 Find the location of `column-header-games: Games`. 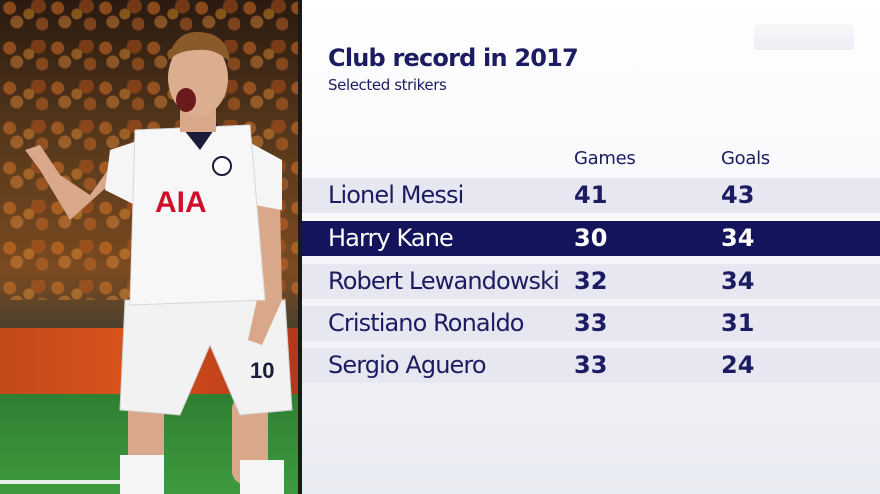

column-header-games: Games is located at coordinates (605, 158).